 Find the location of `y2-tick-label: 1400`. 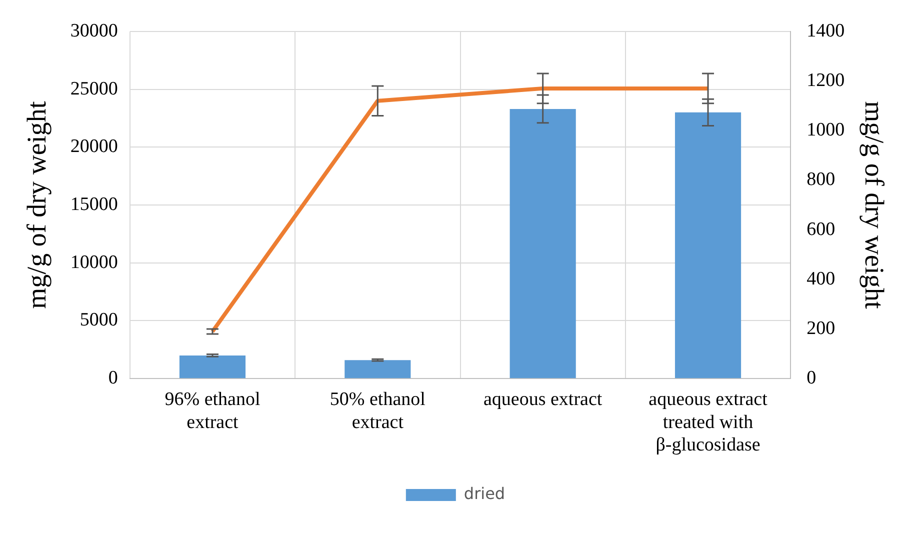

y2-tick-label: 1400 is located at coordinates (825, 31).